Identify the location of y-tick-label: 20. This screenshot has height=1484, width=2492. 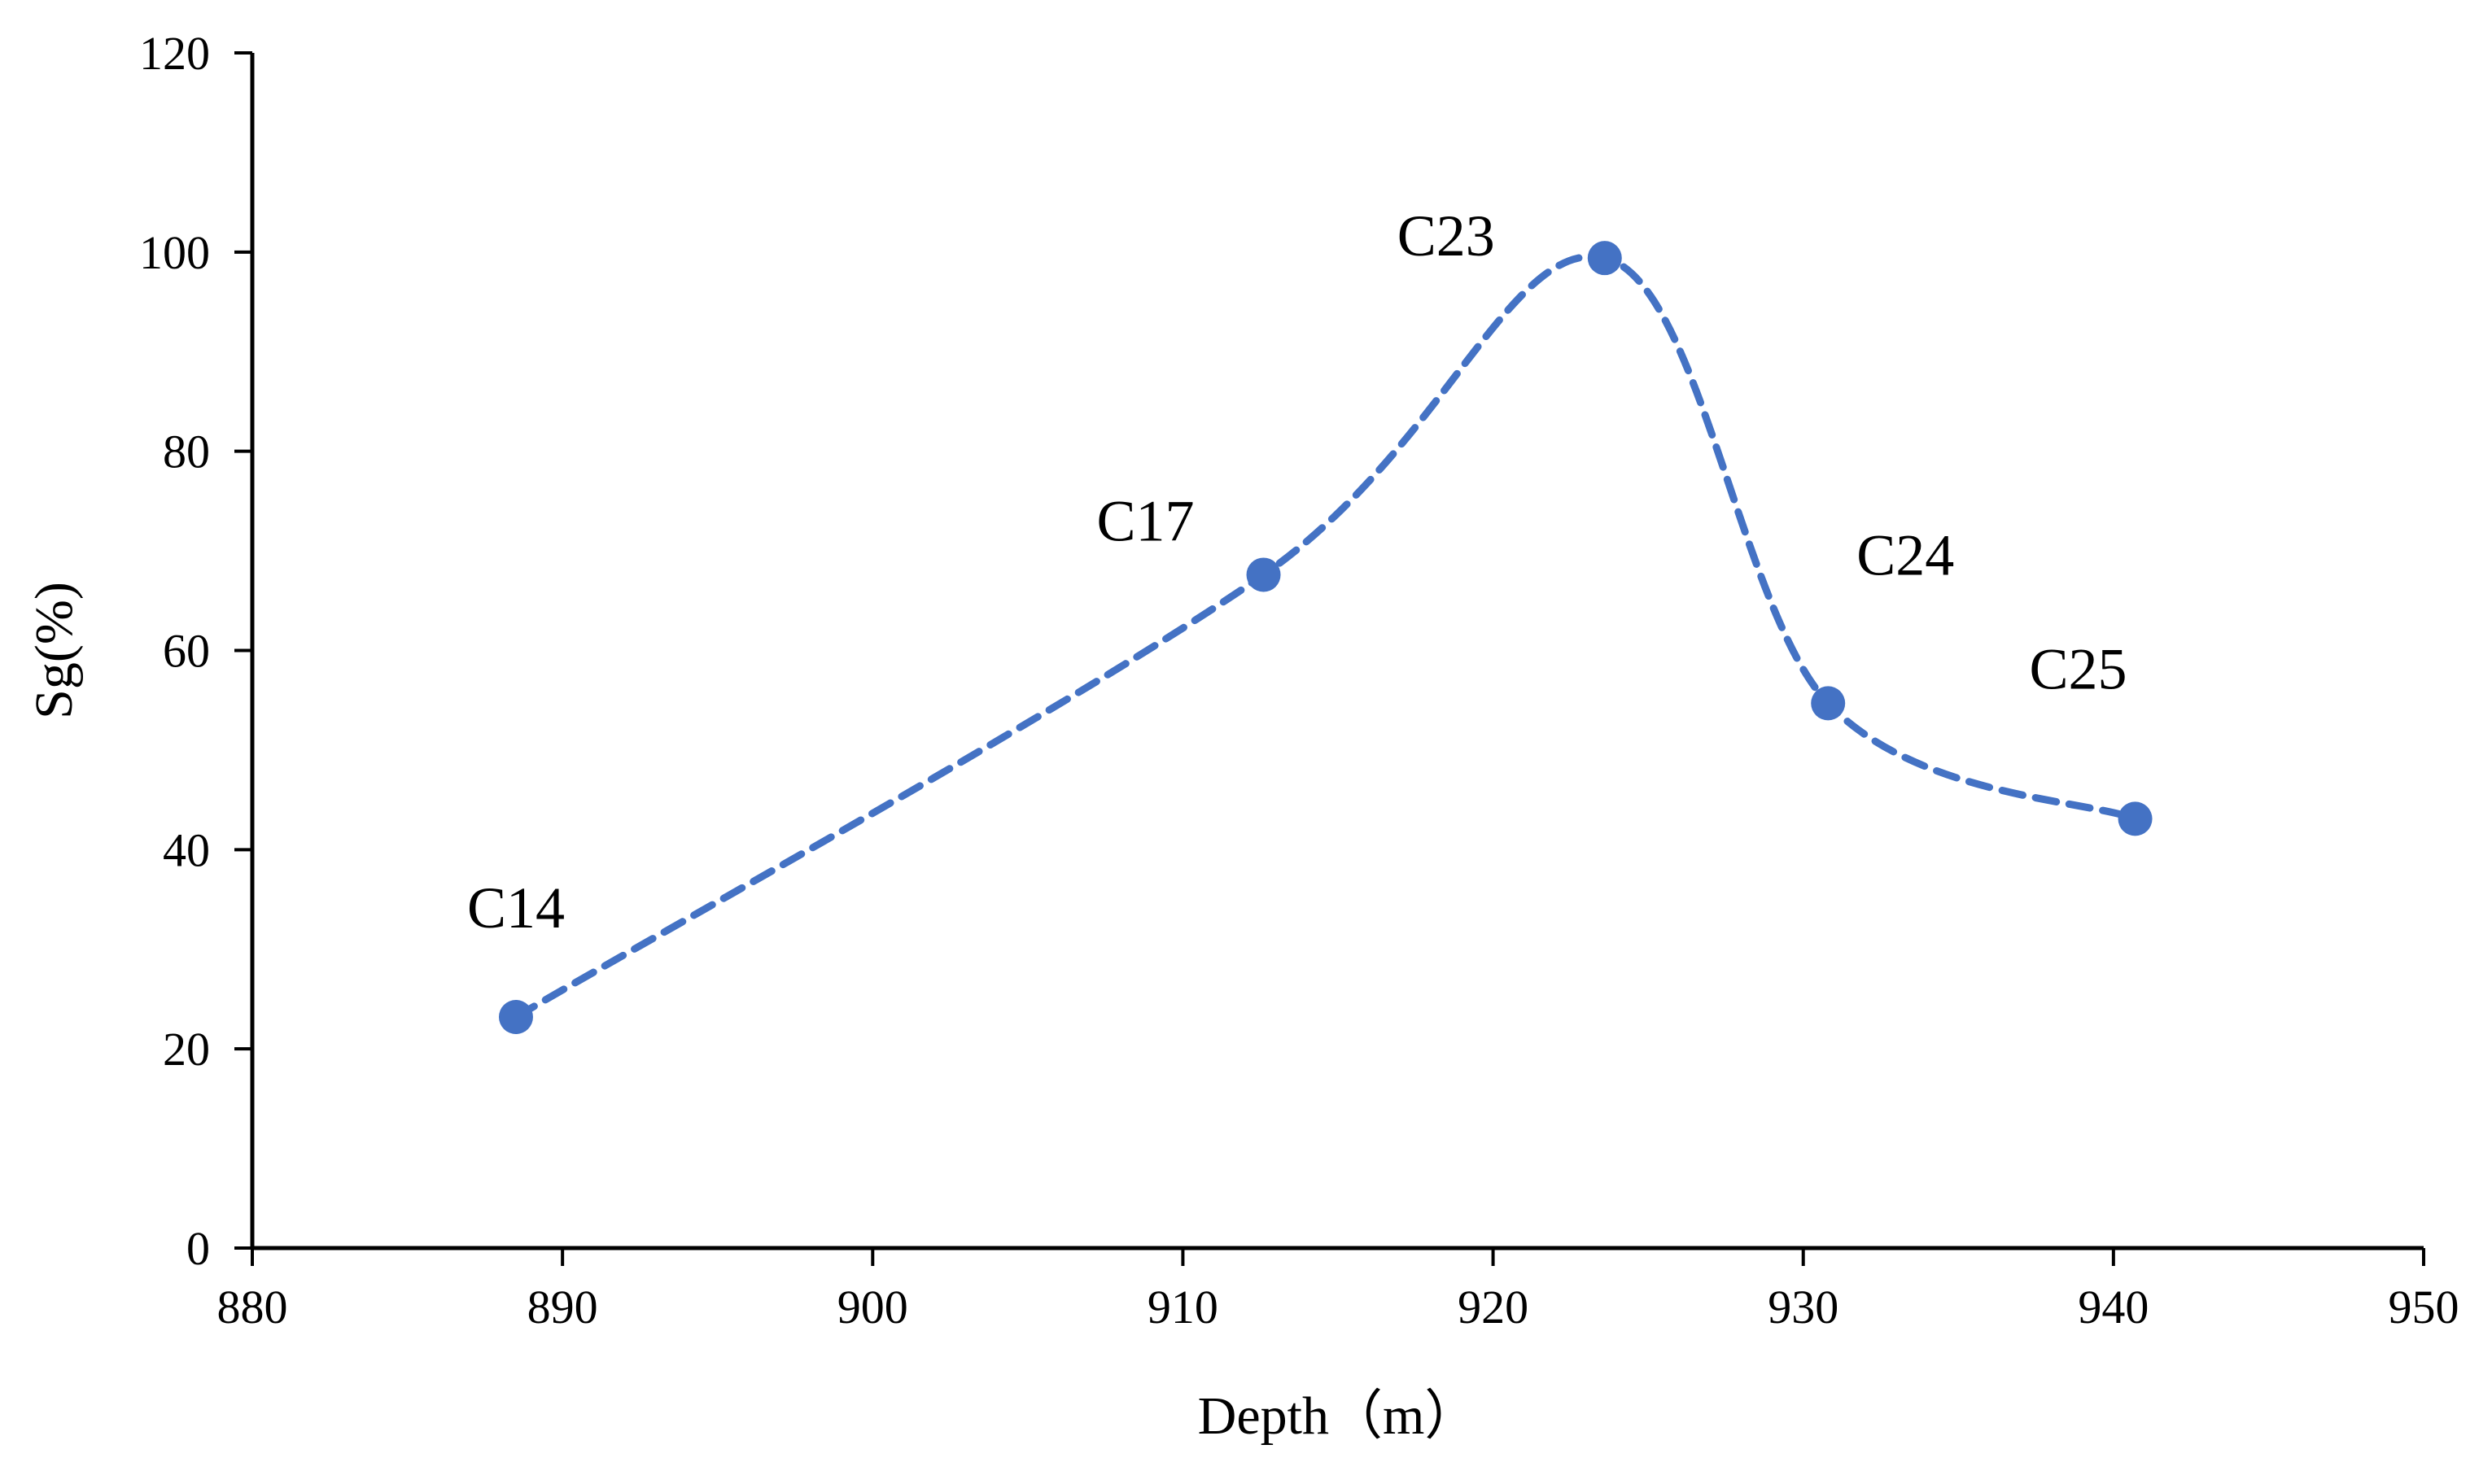
(186, 1050).